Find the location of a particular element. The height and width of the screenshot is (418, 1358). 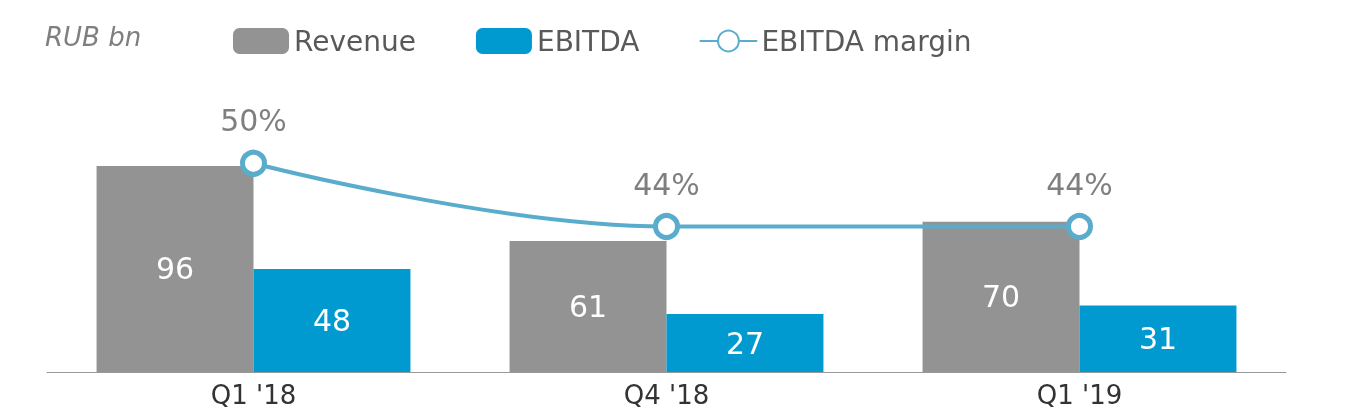

x-tick-label: Q4 '18 is located at coordinates (666, 395).